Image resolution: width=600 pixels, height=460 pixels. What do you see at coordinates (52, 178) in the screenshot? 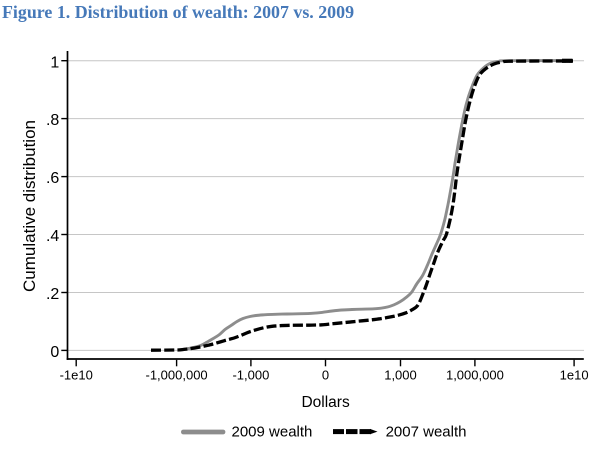
I see `svg-text: .6` at bounding box center [52, 178].